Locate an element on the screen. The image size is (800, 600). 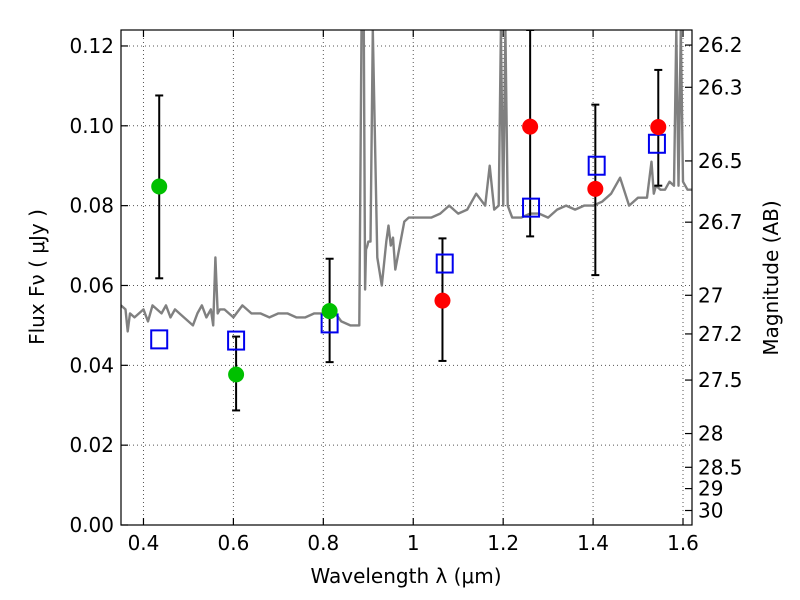
x-tick-label: 1.4 is located at coordinates (593, 543).